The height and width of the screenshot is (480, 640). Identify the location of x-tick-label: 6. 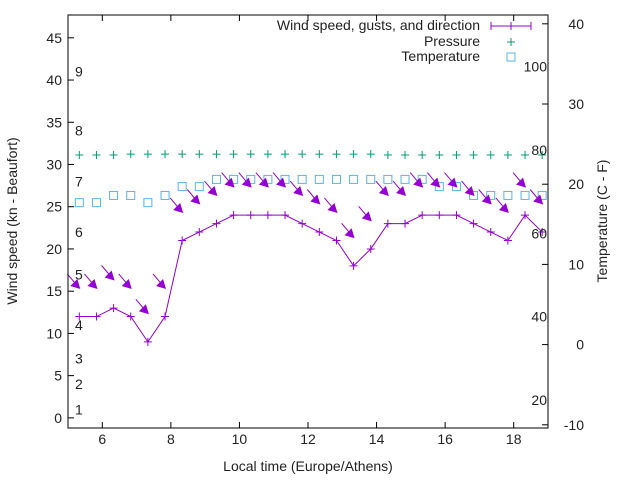
(102, 439).